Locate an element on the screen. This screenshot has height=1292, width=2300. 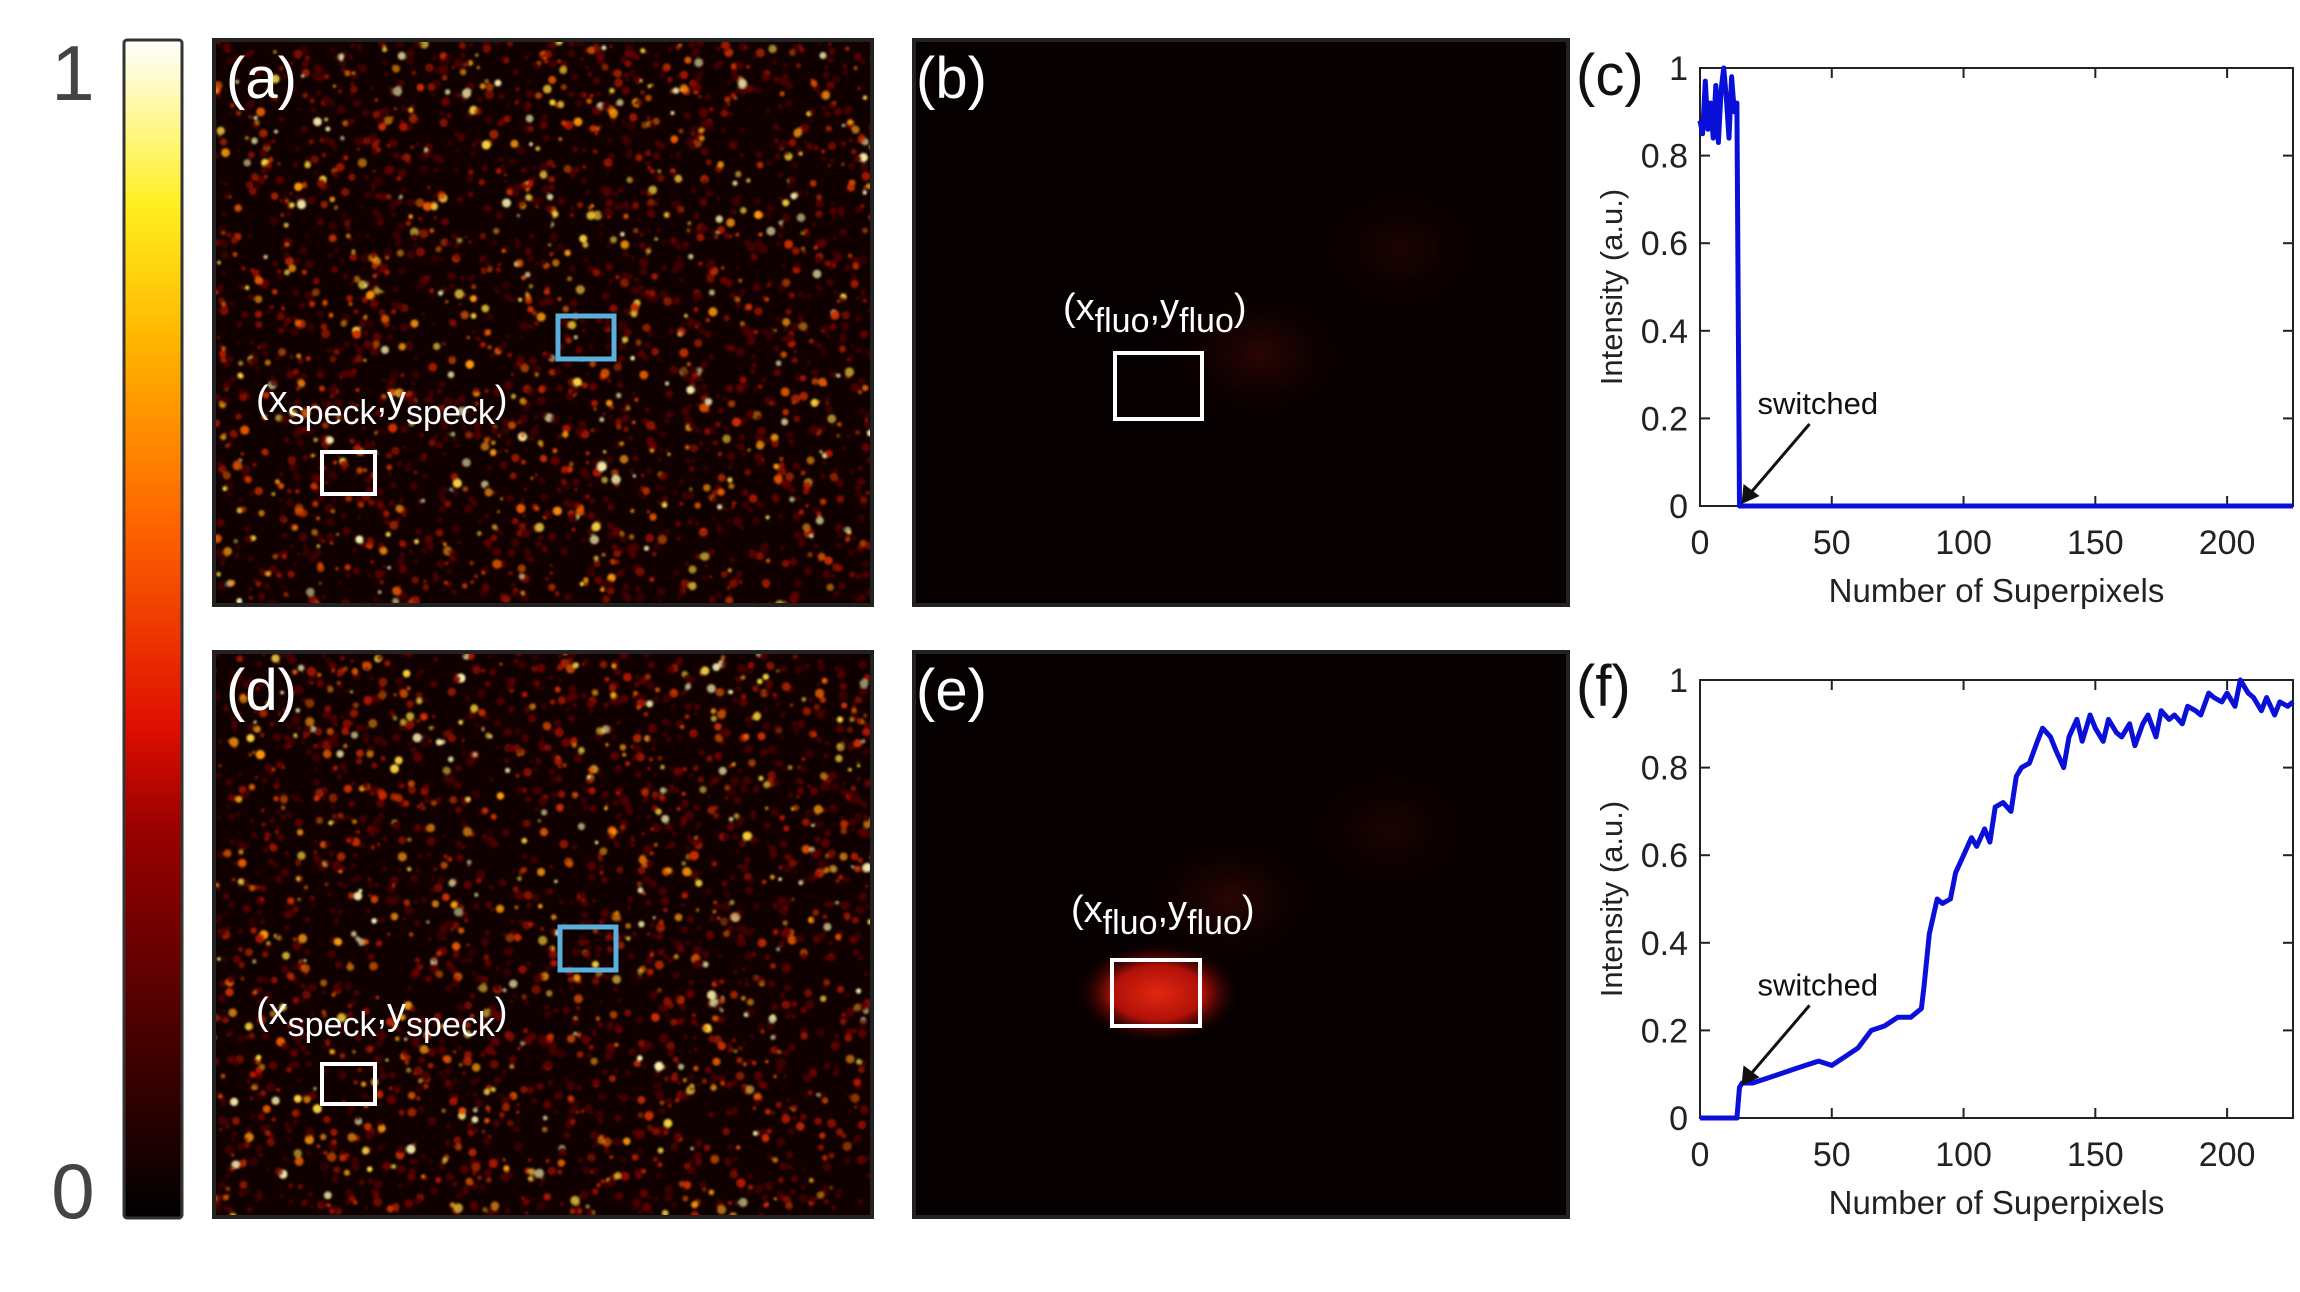
panel-e-fluorescence-image: (e) (xfluo,yfluo) is located at coordinates (1241, 934).